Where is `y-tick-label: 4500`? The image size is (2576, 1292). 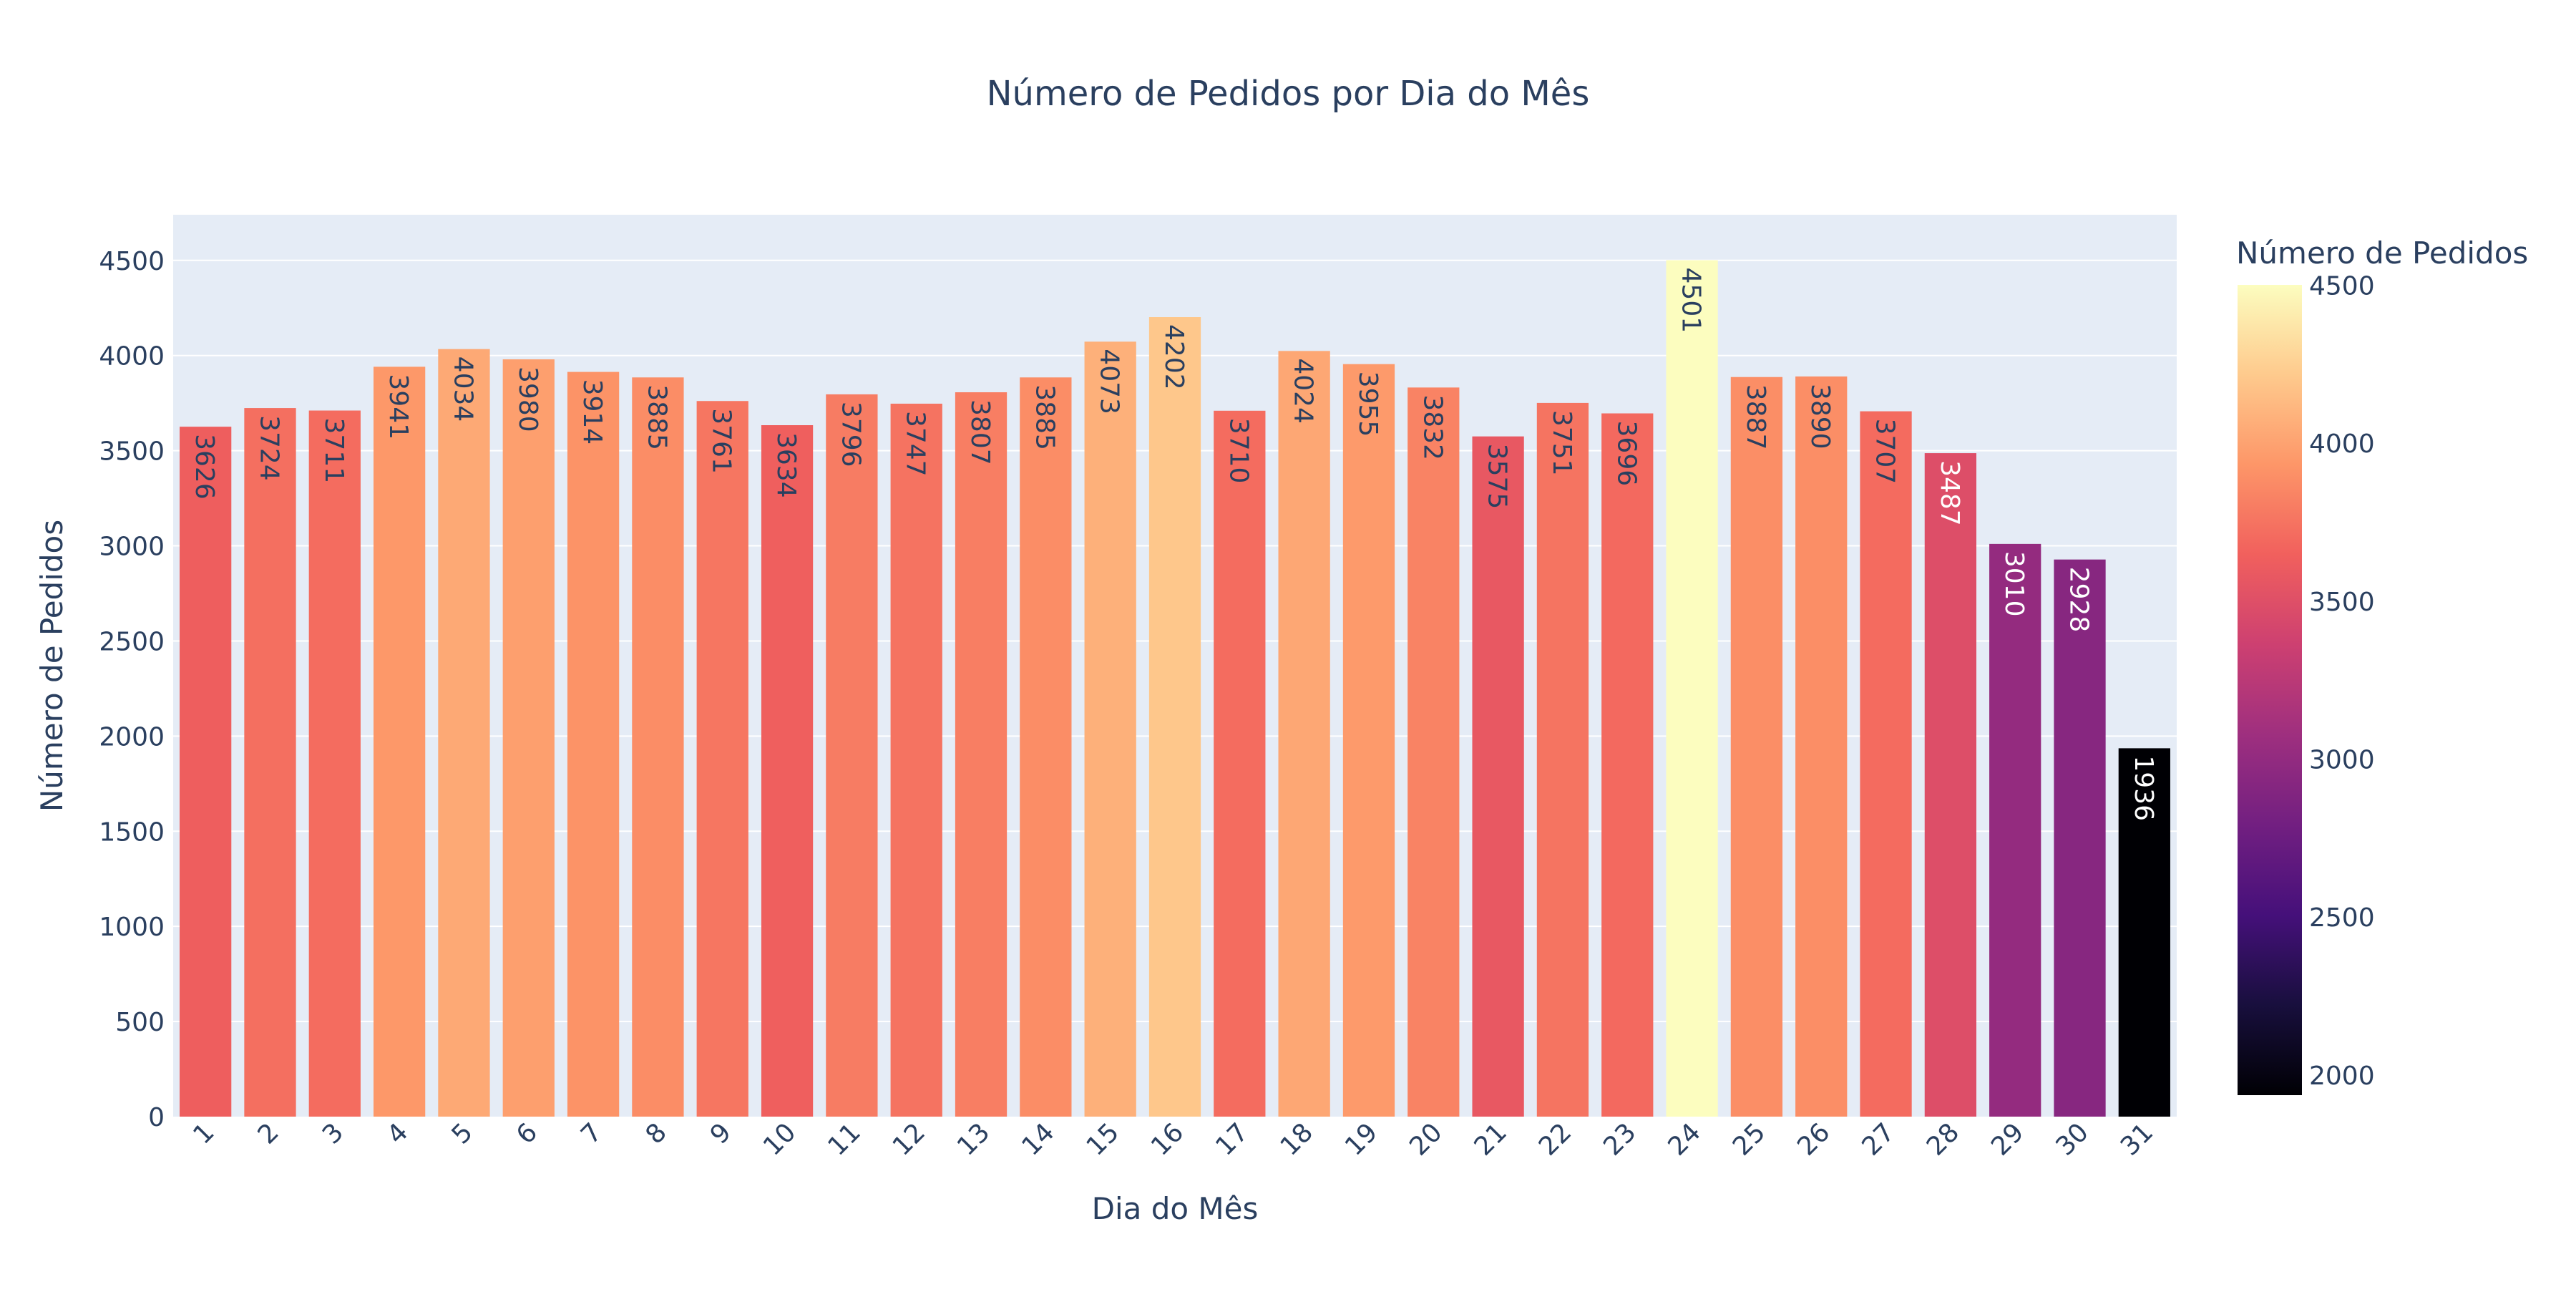 y-tick-label: 4500 is located at coordinates (132, 261).